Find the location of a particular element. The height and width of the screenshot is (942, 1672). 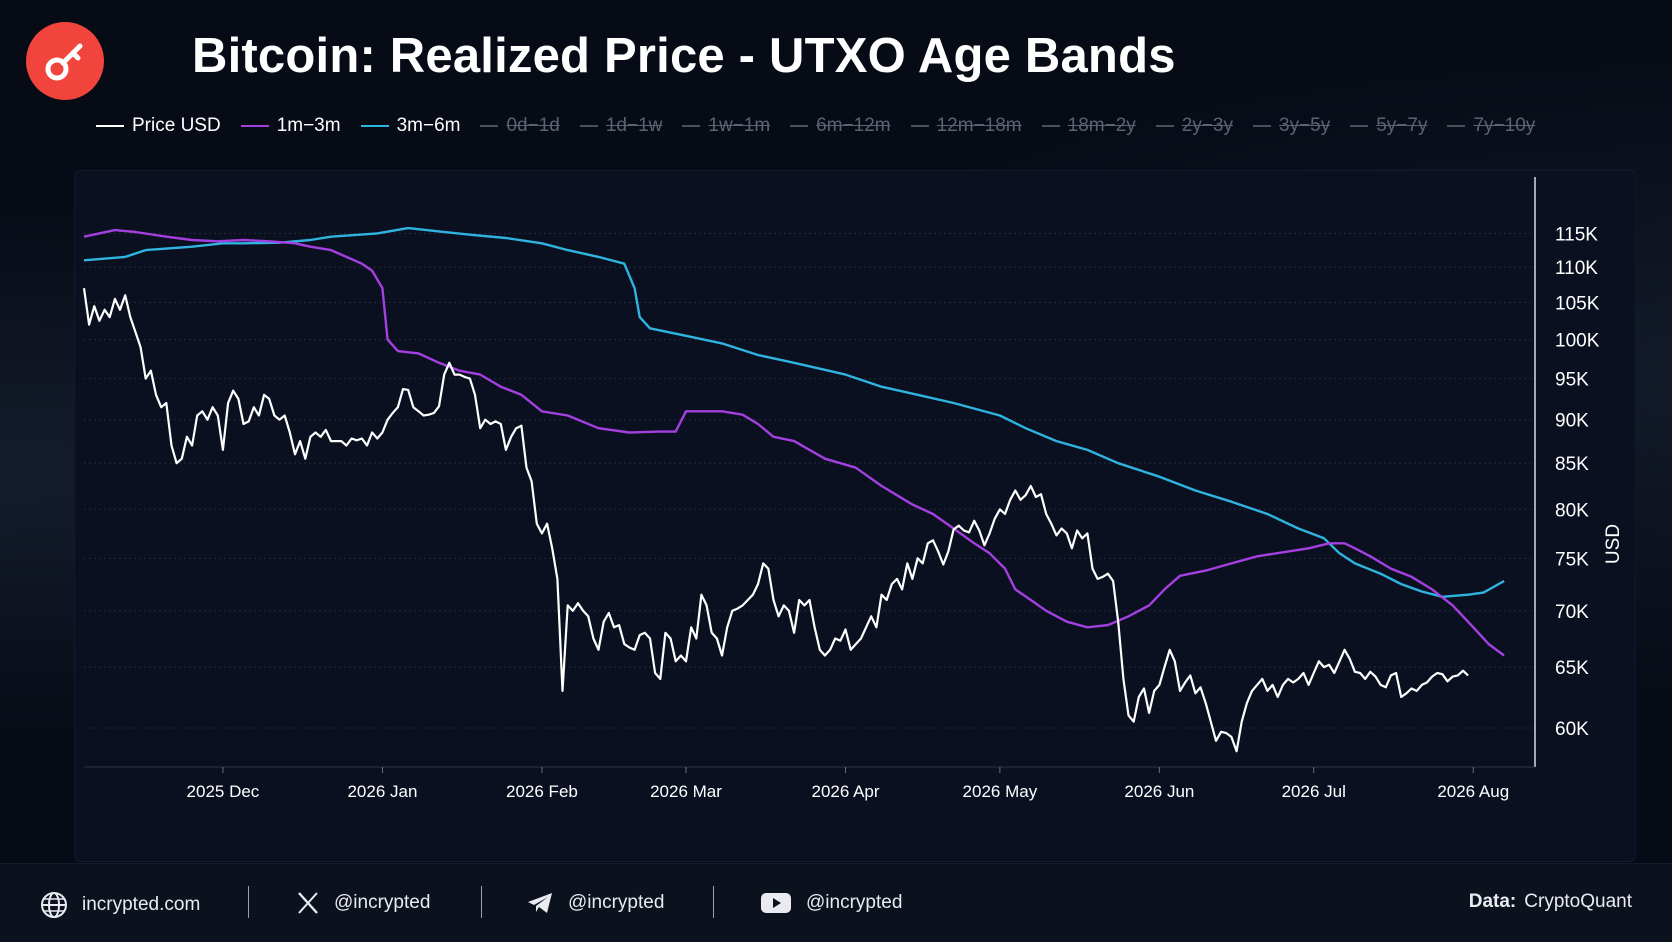

legend-label: Price USD is located at coordinates (176, 125).